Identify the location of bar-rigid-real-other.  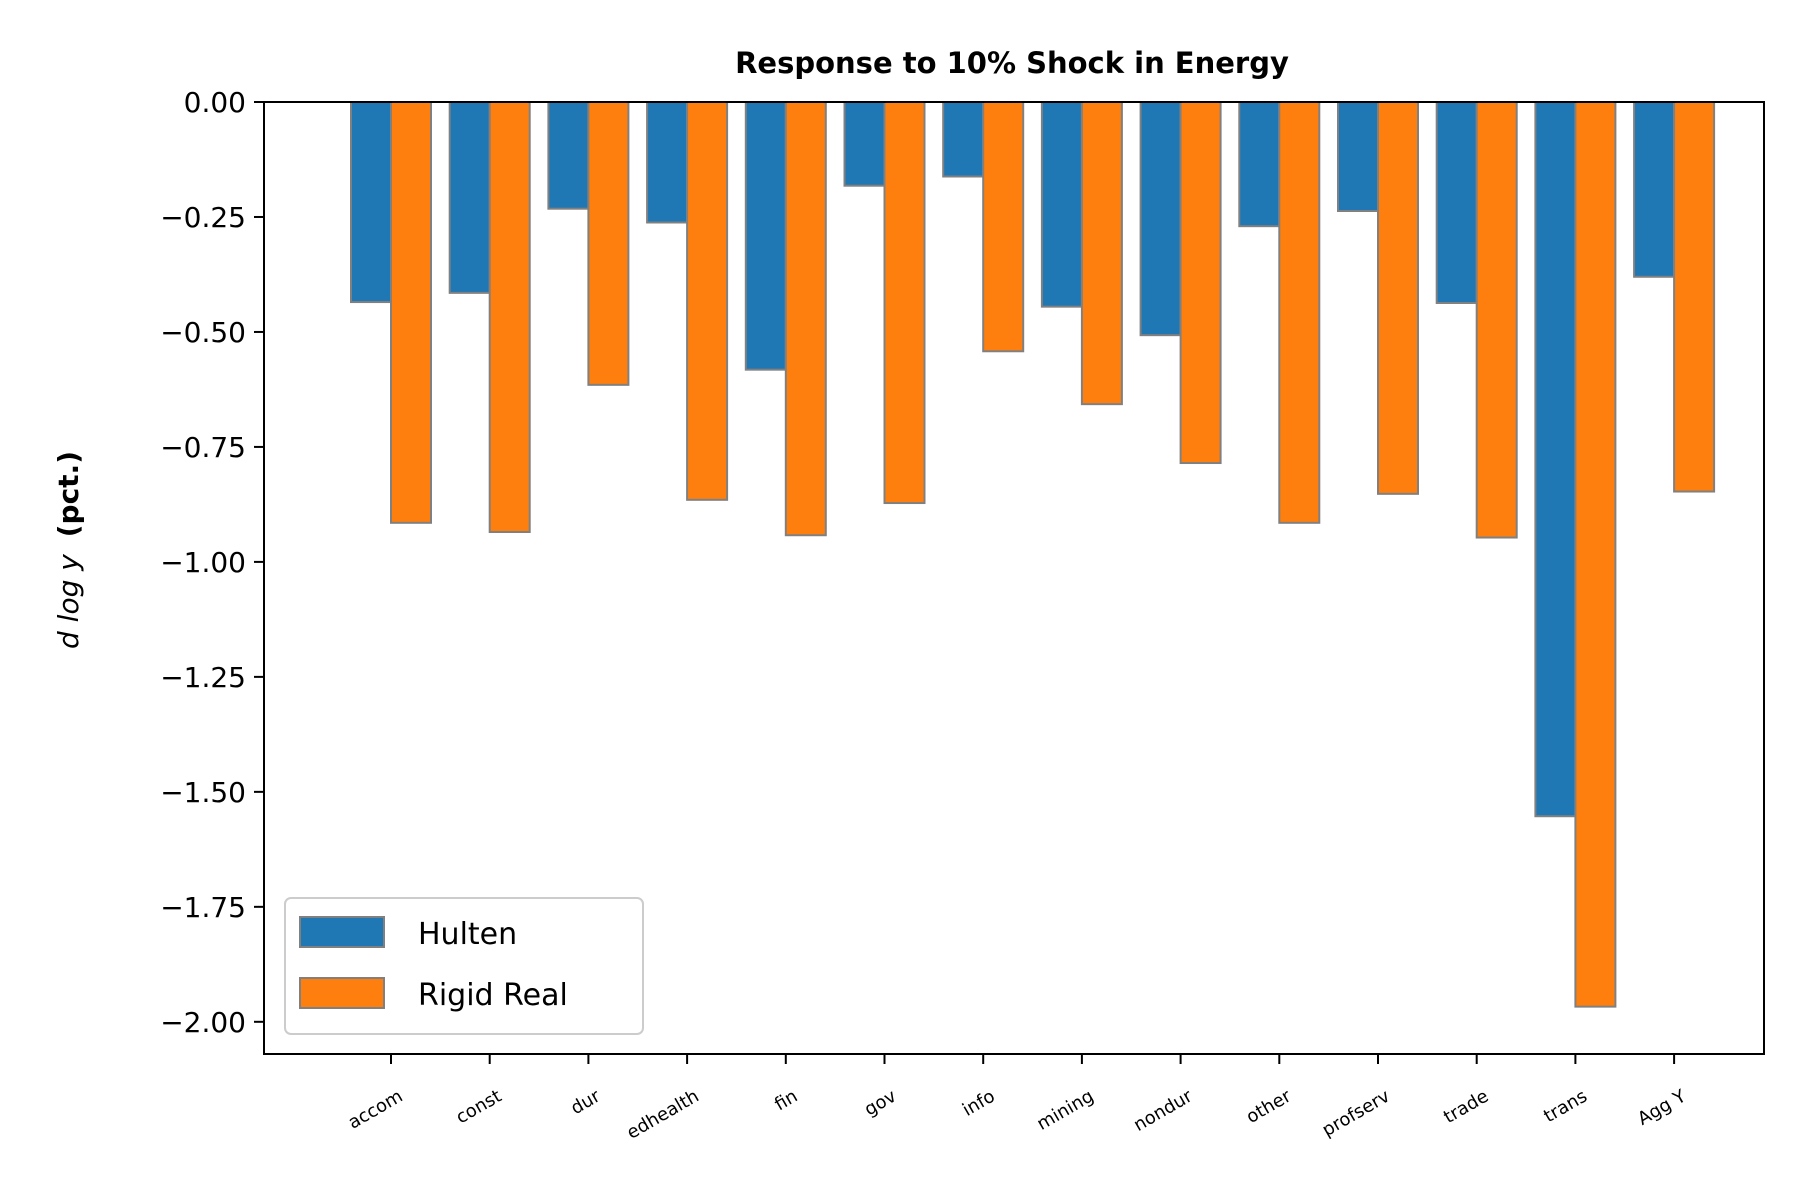
(1299, 312).